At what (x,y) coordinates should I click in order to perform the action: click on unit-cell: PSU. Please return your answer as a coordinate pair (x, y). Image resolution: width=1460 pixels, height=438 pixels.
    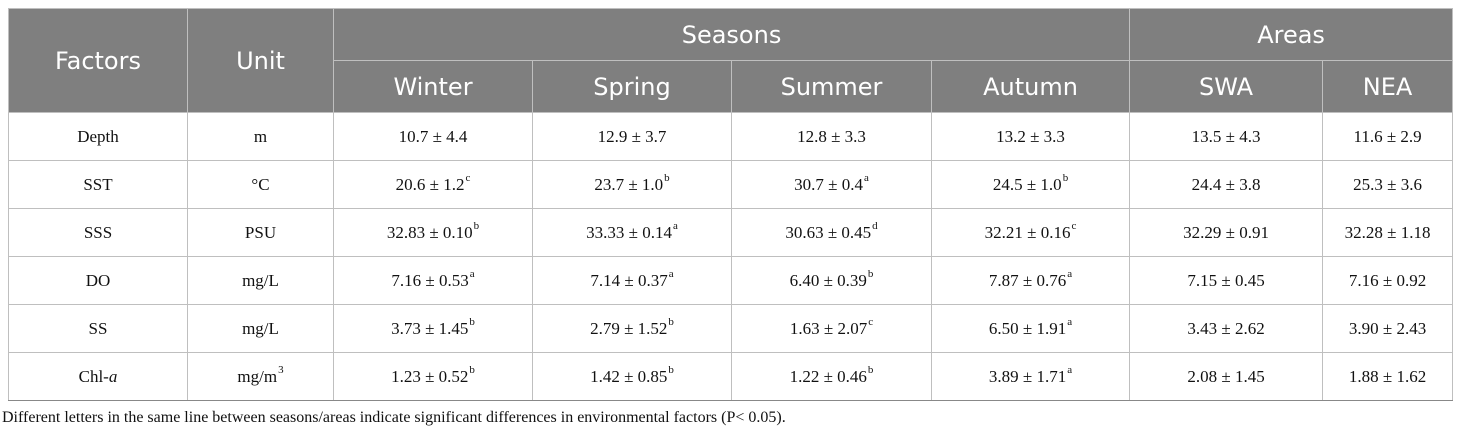
    Looking at the image, I should click on (260, 232).